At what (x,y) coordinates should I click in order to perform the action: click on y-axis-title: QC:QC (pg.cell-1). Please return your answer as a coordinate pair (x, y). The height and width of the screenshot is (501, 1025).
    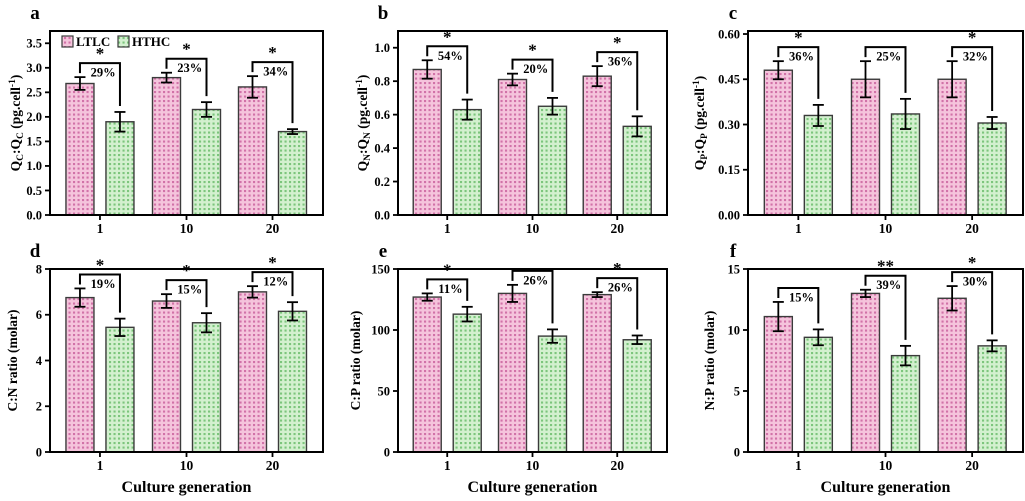
    Looking at the image, I should click on (17, 123).